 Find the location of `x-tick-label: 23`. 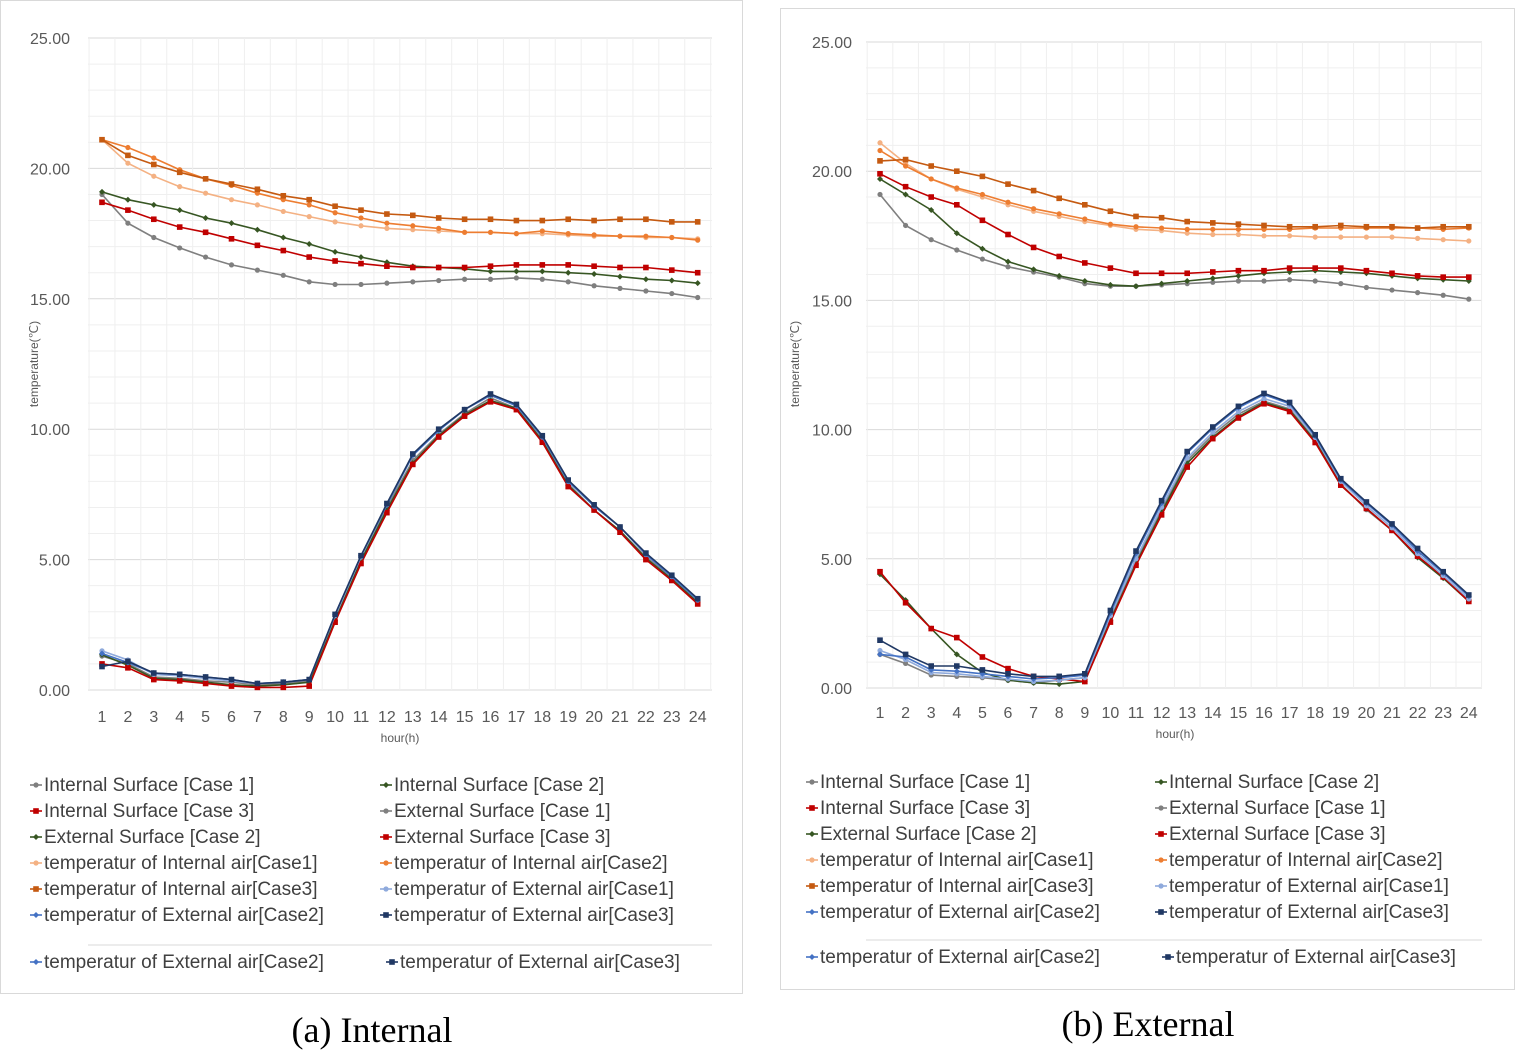

x-tick-label: 23 is located at coordinates (672, 717).